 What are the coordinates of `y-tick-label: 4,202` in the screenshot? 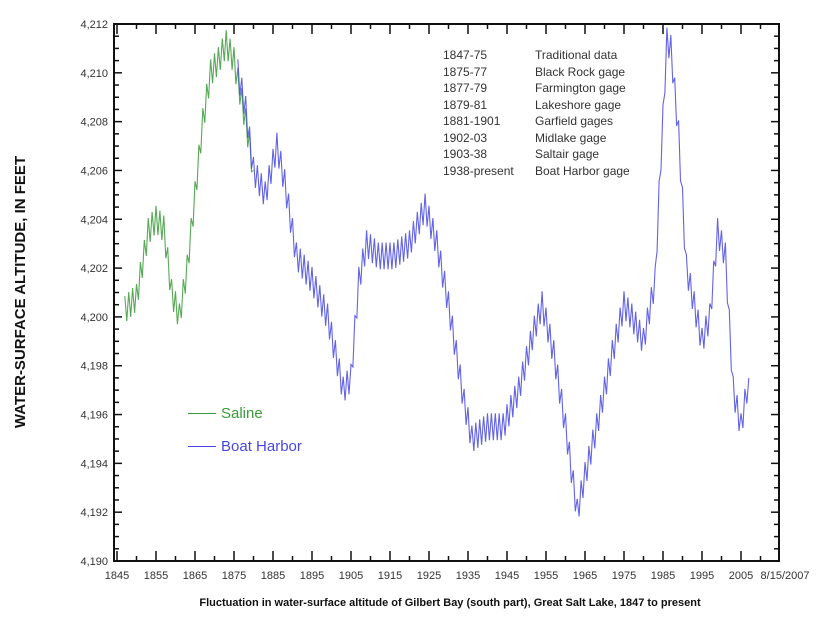 It's located at (94, 269).